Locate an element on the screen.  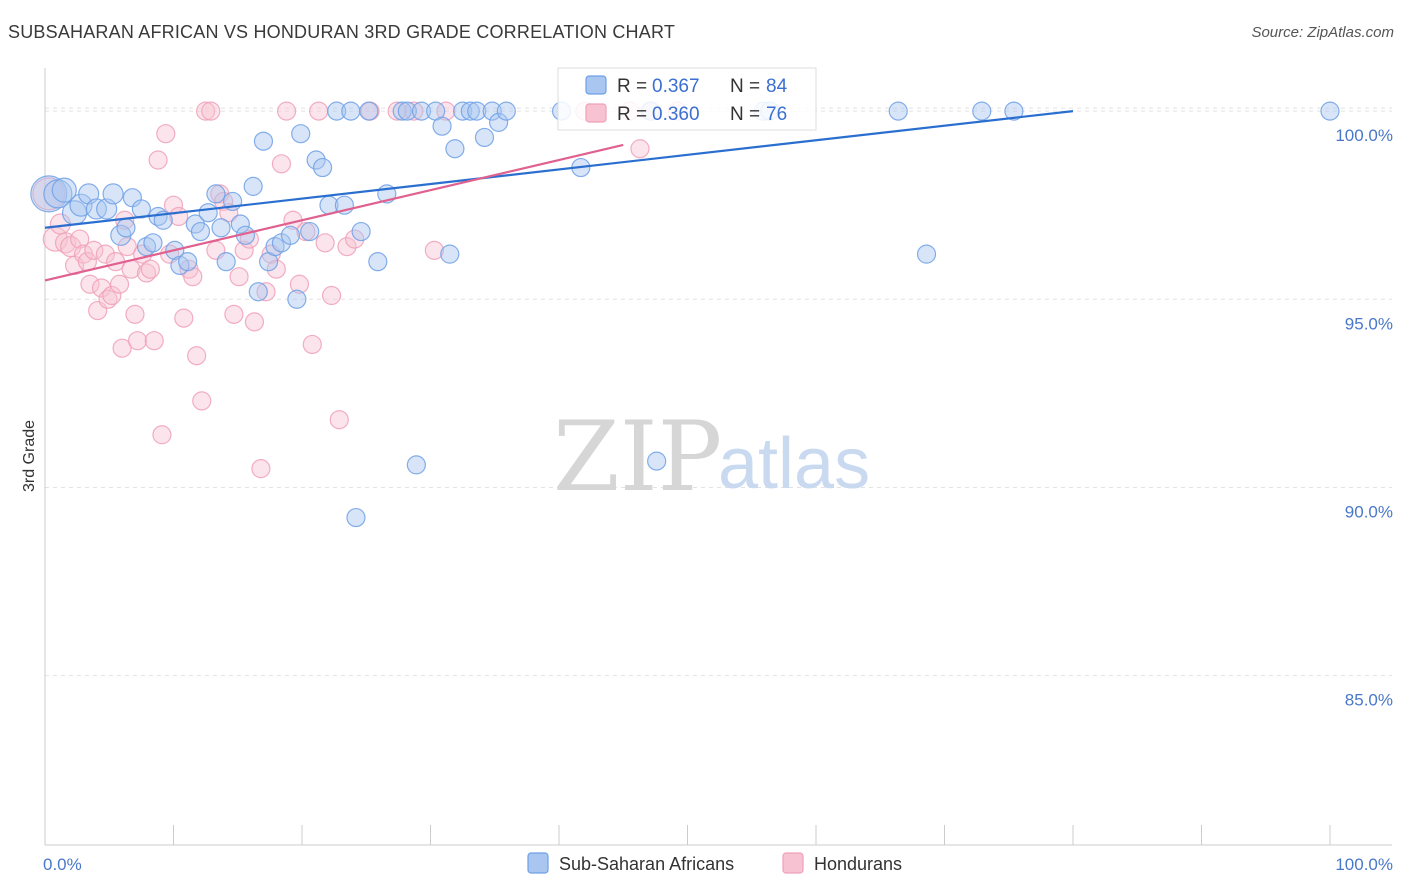
legend-r-label-subsaharan: R = is located at coordinates (632, 86).